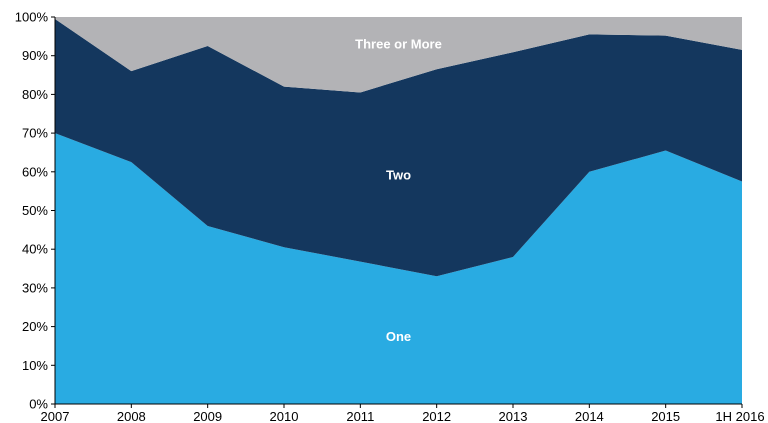  I want to click on x-tick-label: 2011, so click(360, 416).